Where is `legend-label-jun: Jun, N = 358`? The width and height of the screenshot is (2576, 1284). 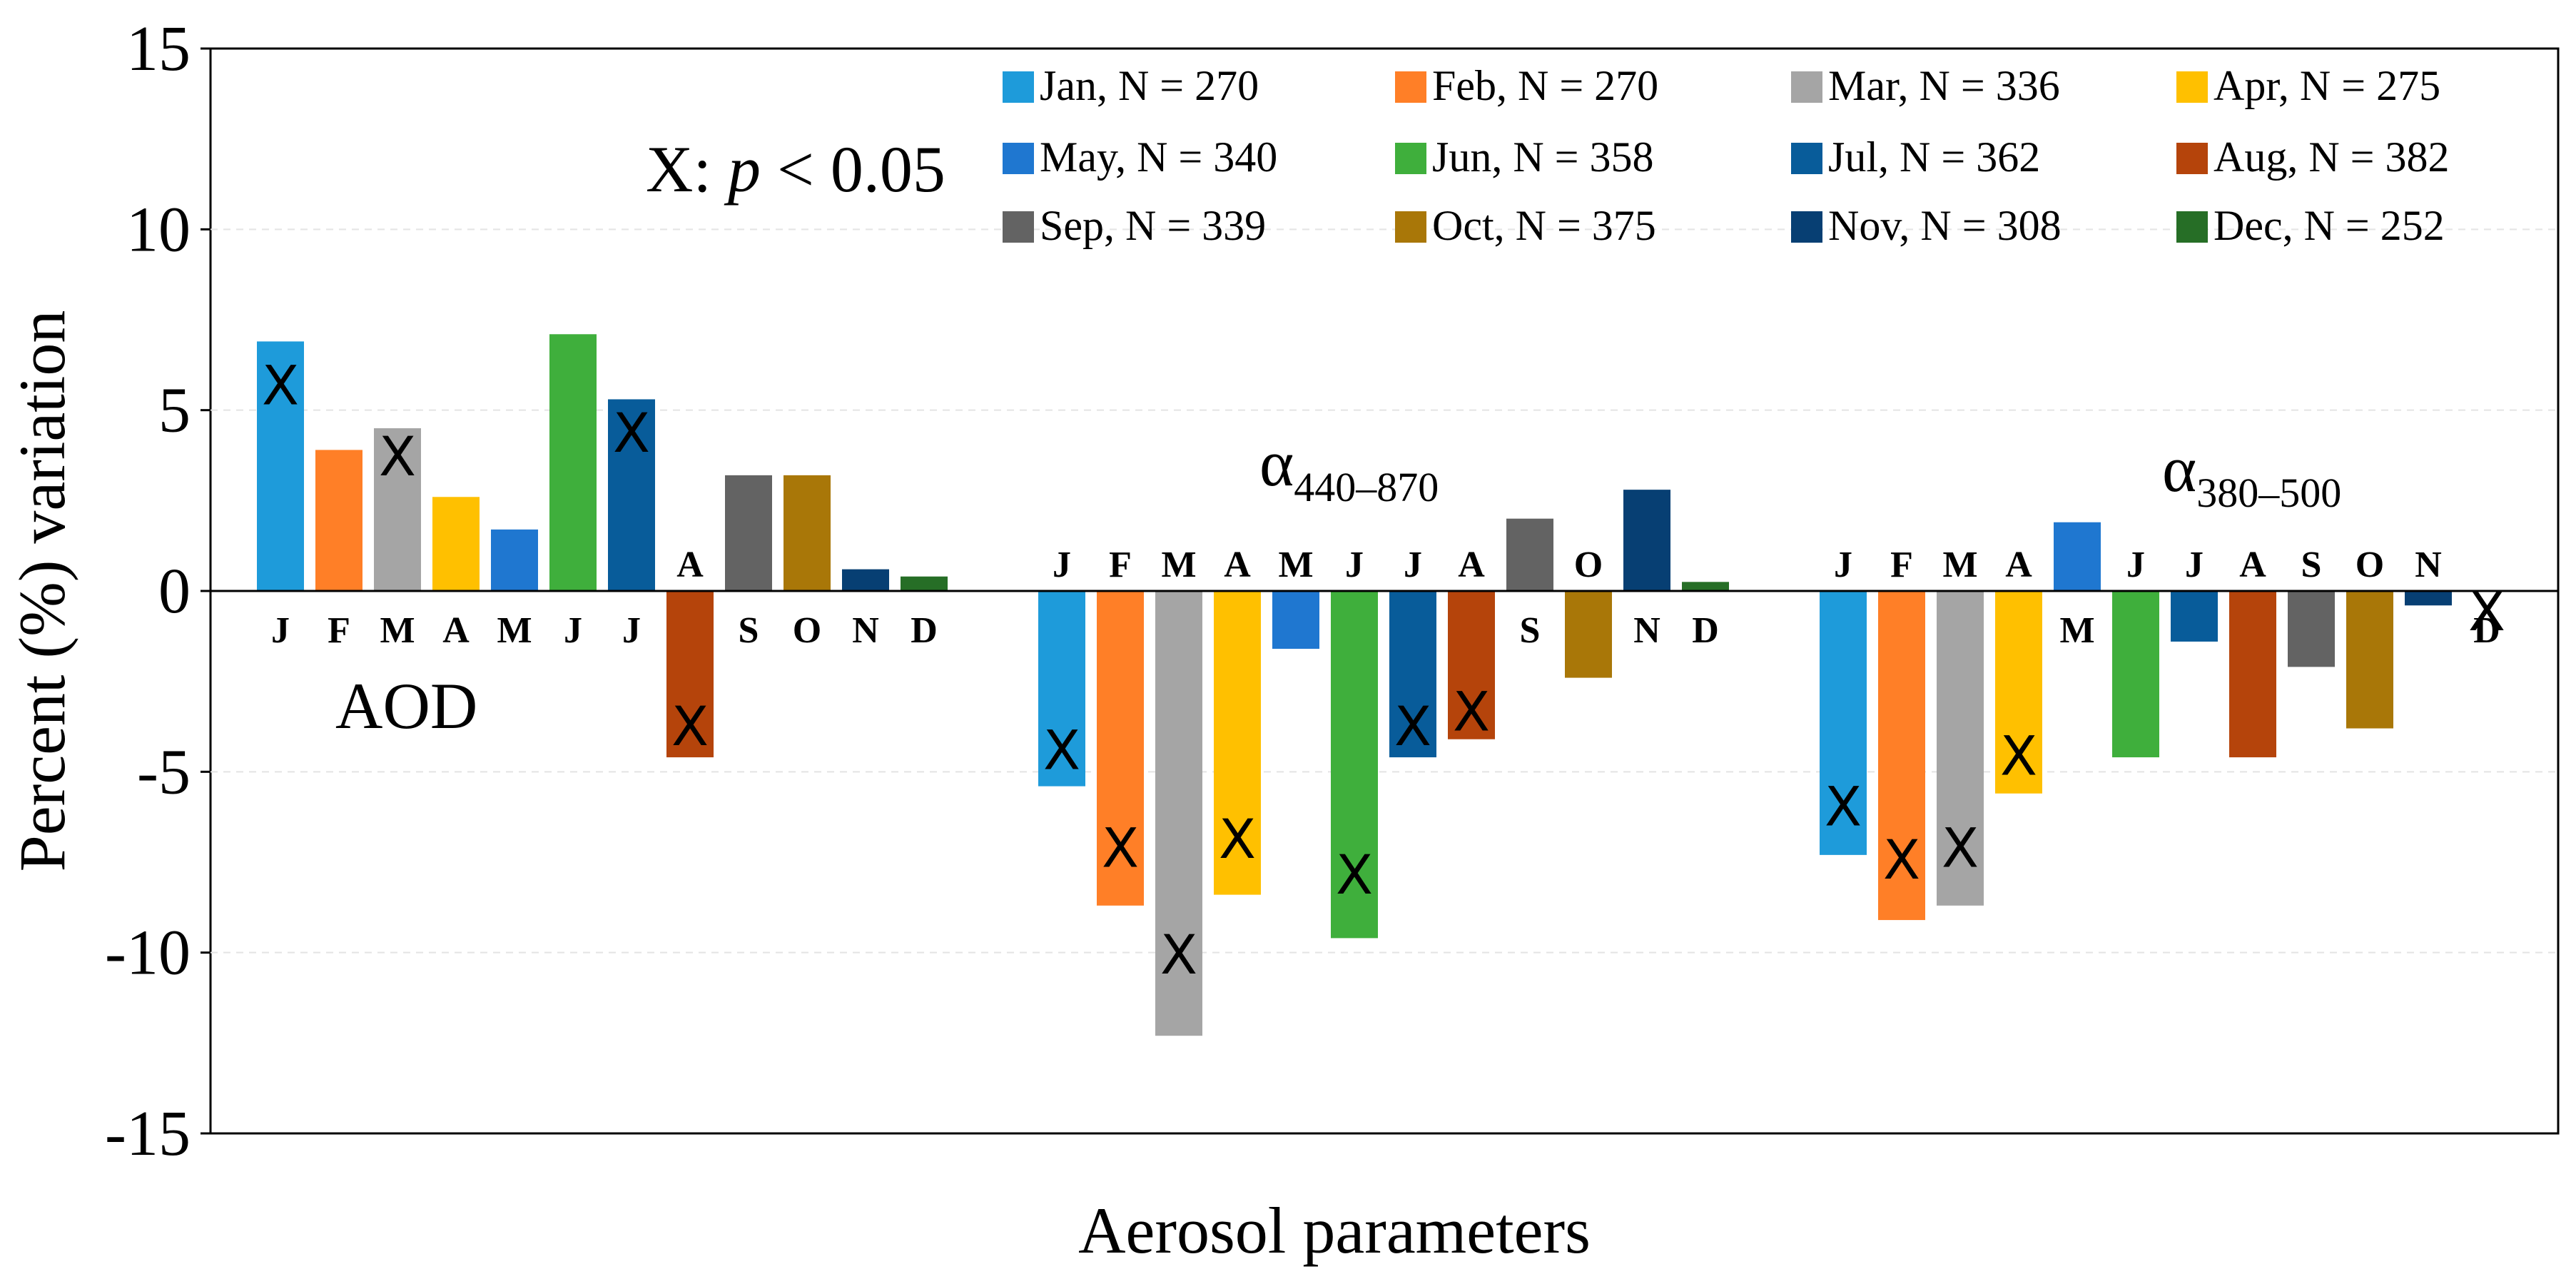 legend-label-jun: Jun, N = 358 is located at coordinates (1543, 157).